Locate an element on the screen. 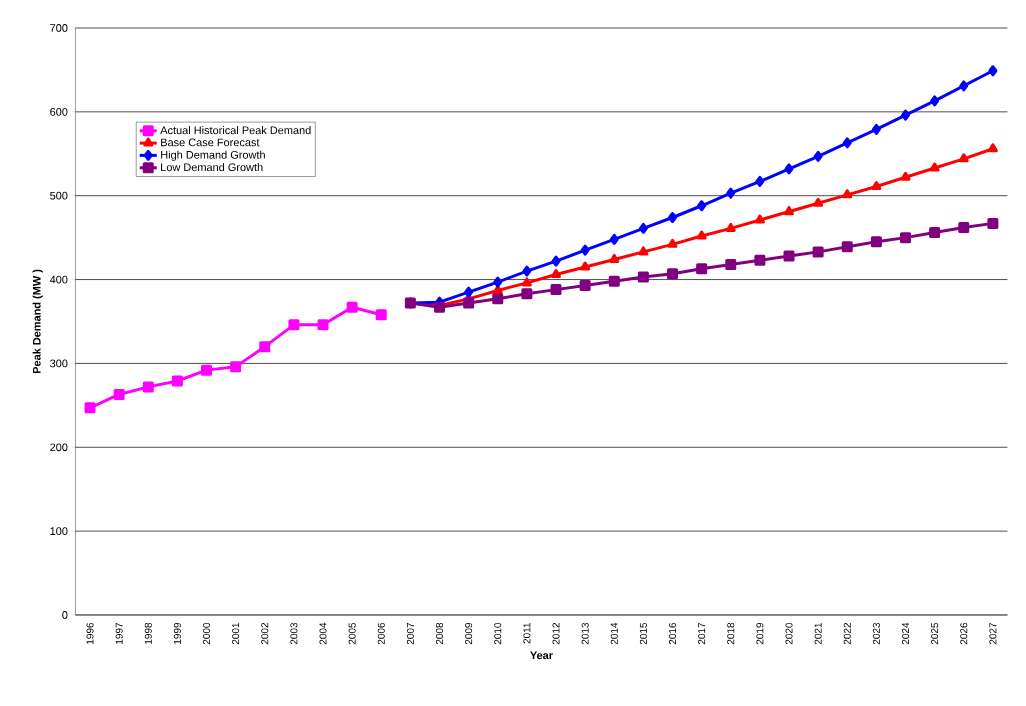  x-tick-label: 2006 is located at coordinates (381, 633).